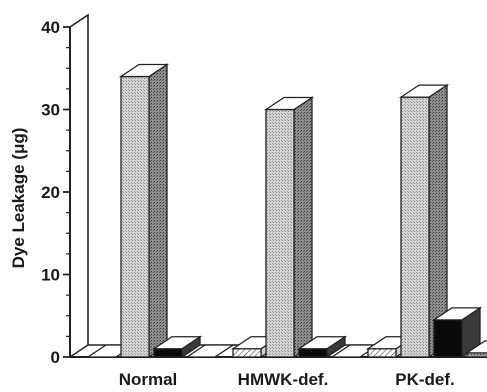 This screenshot has height=392, width=487. I want to click on bar-stippled-1-top, so click(289, 103).